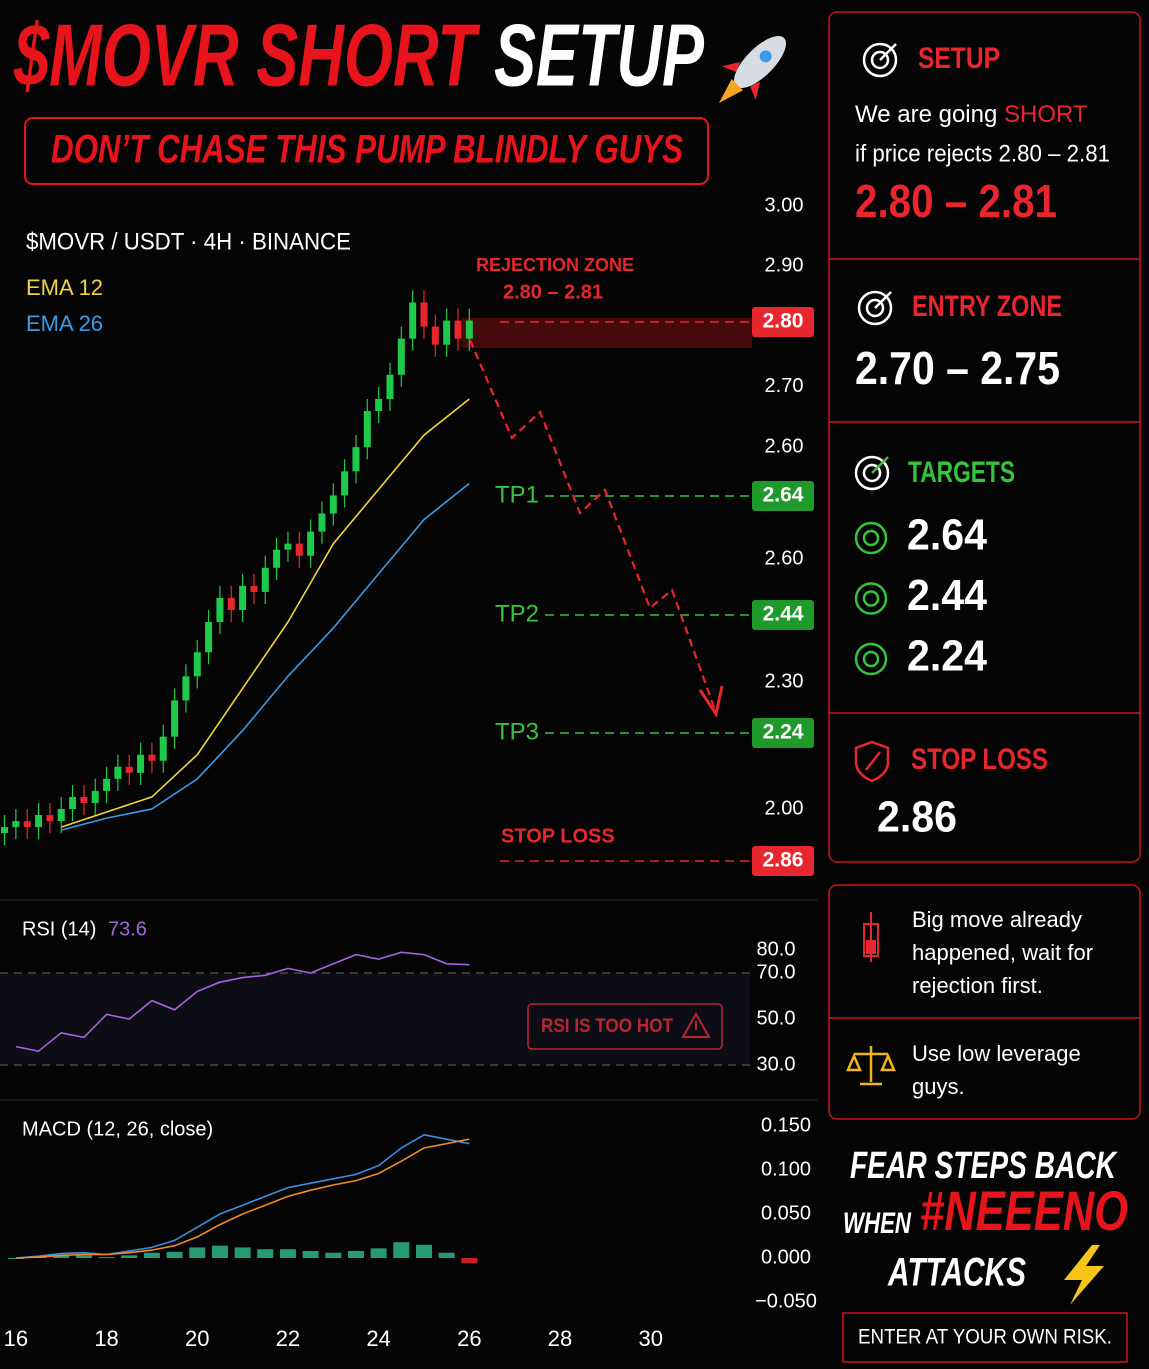 The height and width of the screenshot is (1369, 1149). Describe the element at coordinates (752, 70) in the screenshot. I see `rocket-icon` at that location.